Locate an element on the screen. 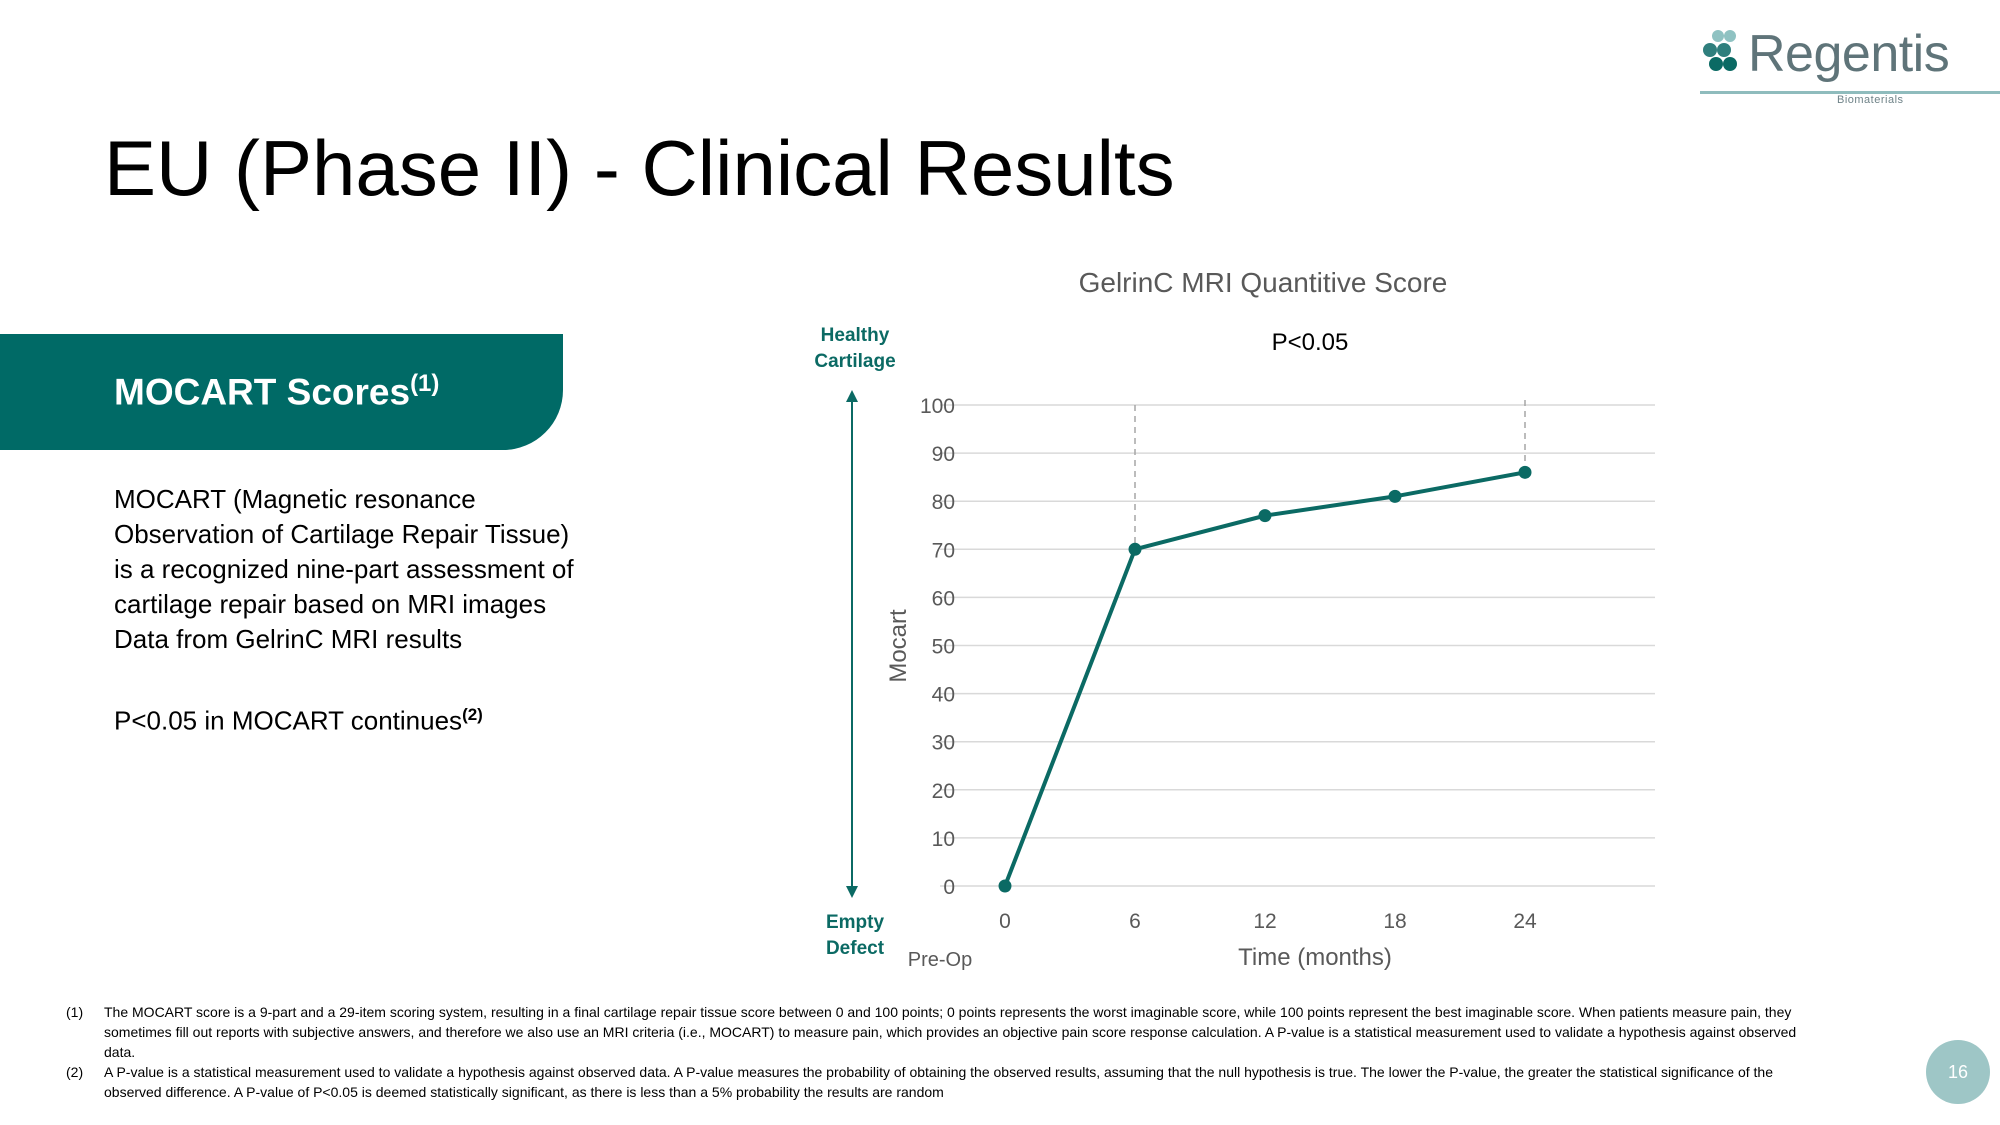 Image resolution: width=2000 pixels, height=1125 pixels. scale-arrow-up-icon is located at coordinates (852, 396).